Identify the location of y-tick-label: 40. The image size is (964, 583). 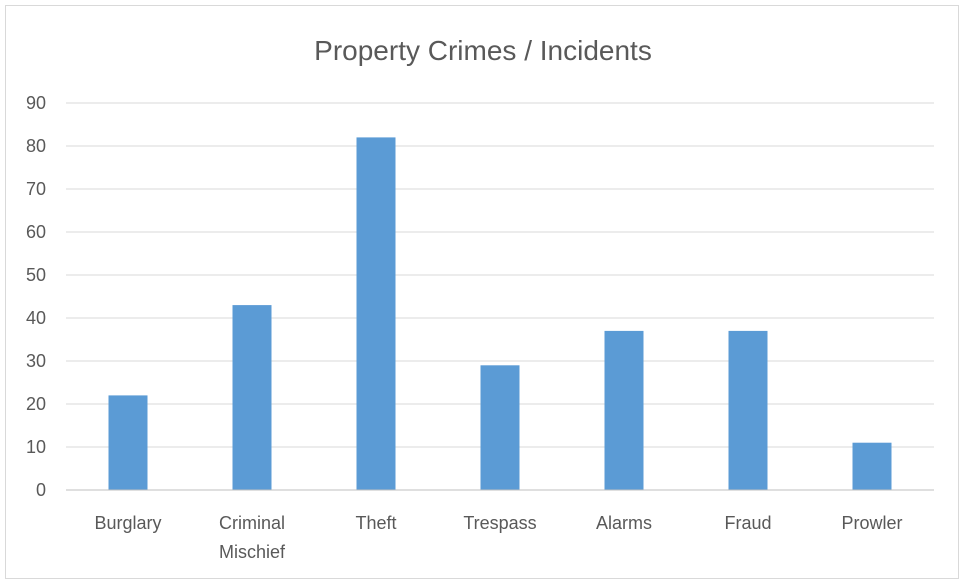
(36, 318).